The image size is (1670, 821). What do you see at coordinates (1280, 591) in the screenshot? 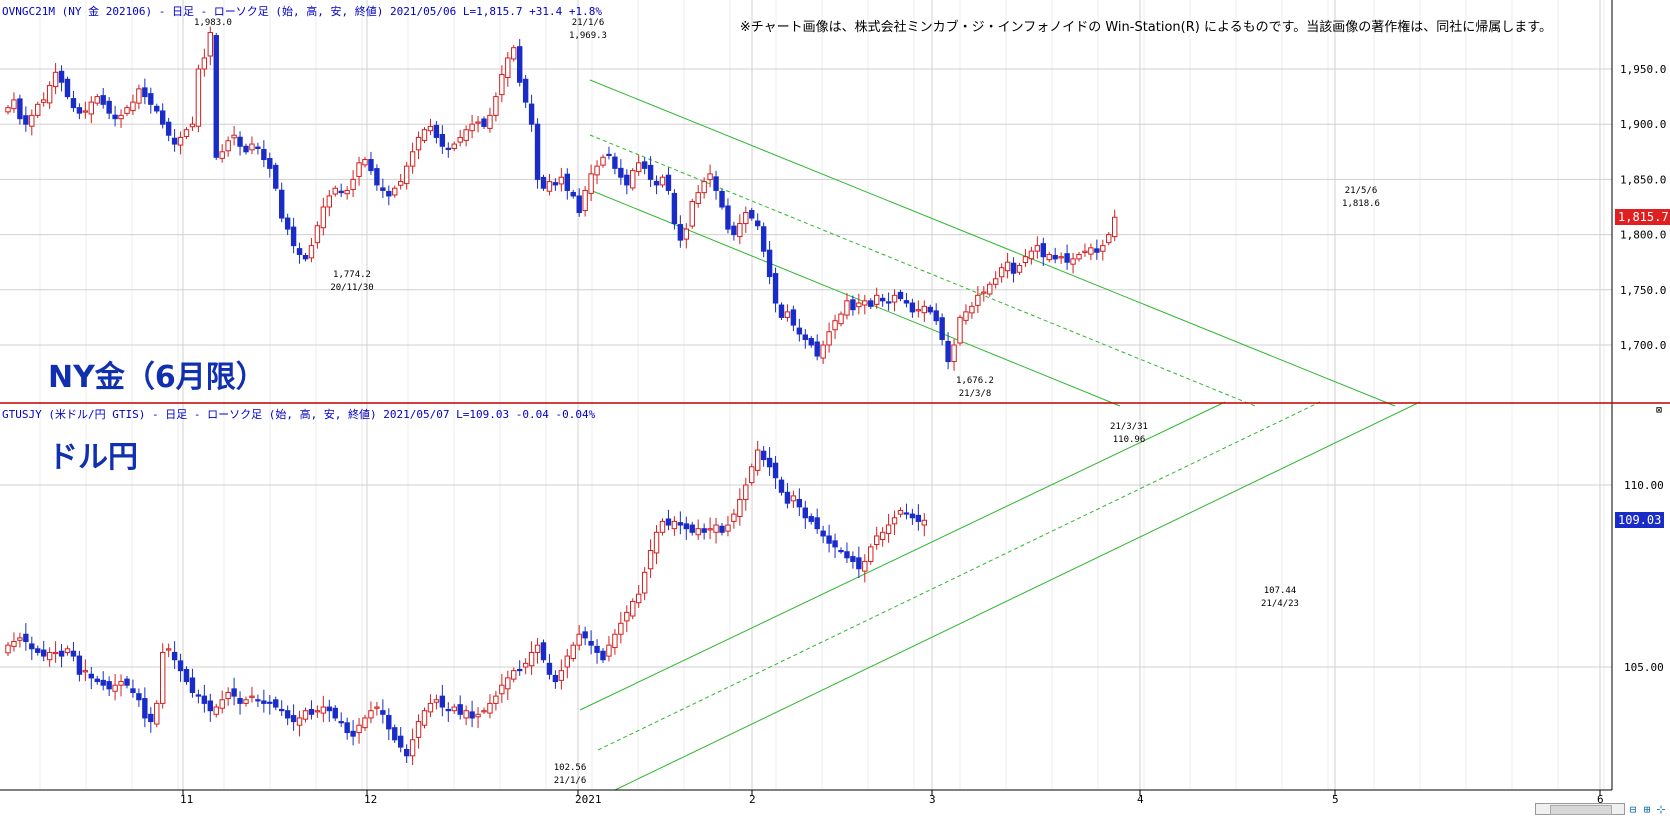
I see `usdjpy-annotation: 107.44` at bounding box center [1280, 591].